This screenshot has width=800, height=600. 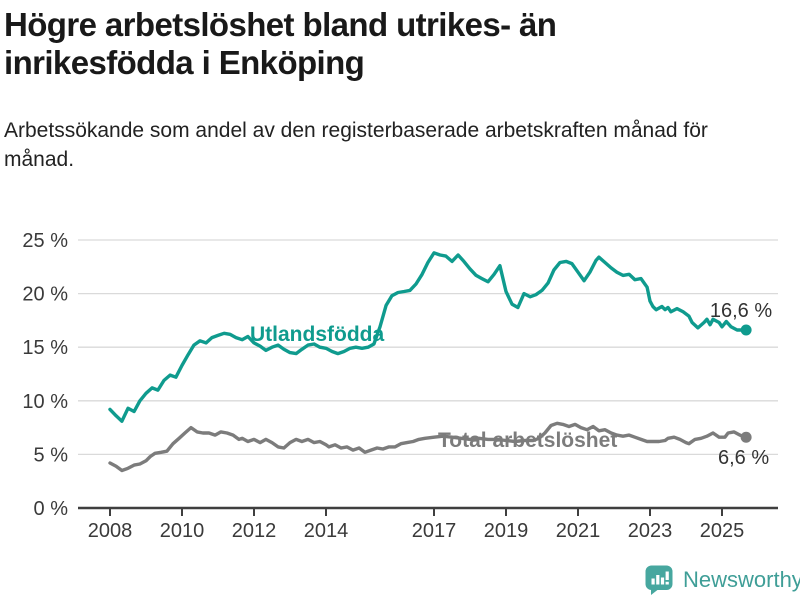 What do you see at coordinates (110, 531) in the screenshot?
I see `x-tick-label: 2008` at bounding box center [110, 531].